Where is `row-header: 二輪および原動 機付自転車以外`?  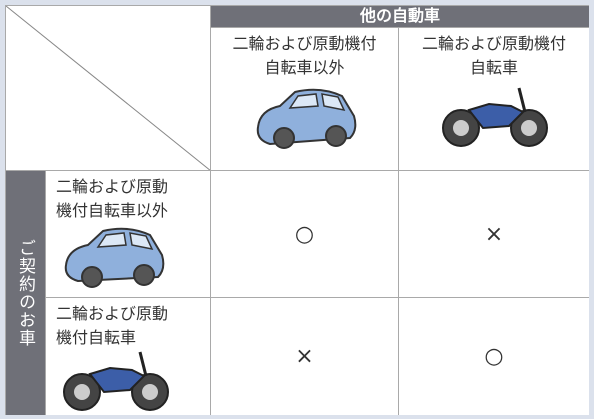 row-header: 二輪および原動 機付自転車以外 is located at coordinates (127, 233).